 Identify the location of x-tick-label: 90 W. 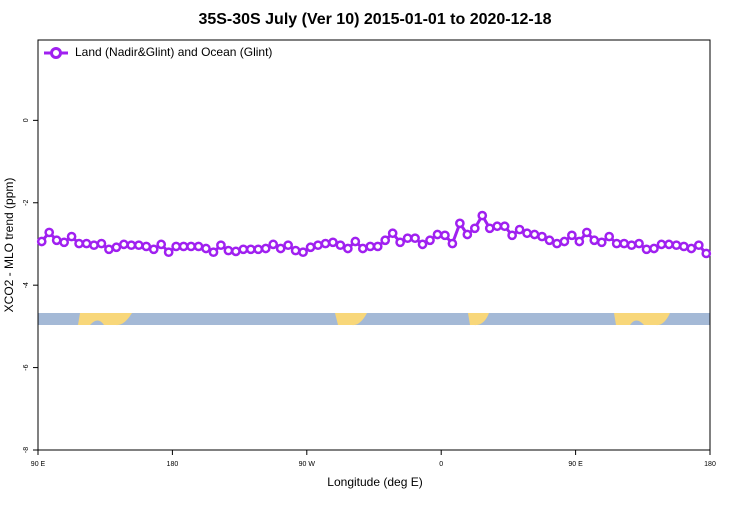
(307, 464).